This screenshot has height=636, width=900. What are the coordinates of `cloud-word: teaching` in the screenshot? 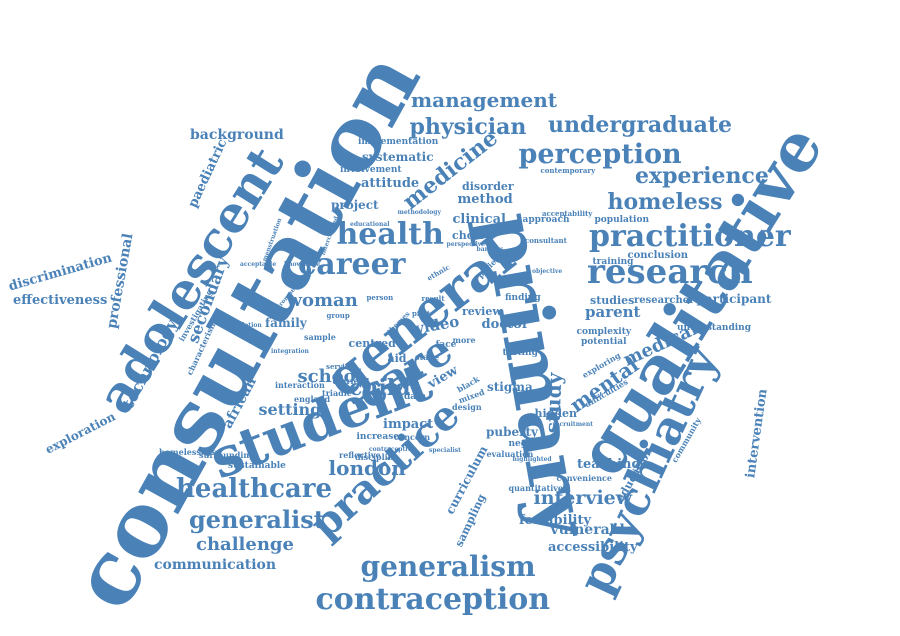 It's located at (609, 464).